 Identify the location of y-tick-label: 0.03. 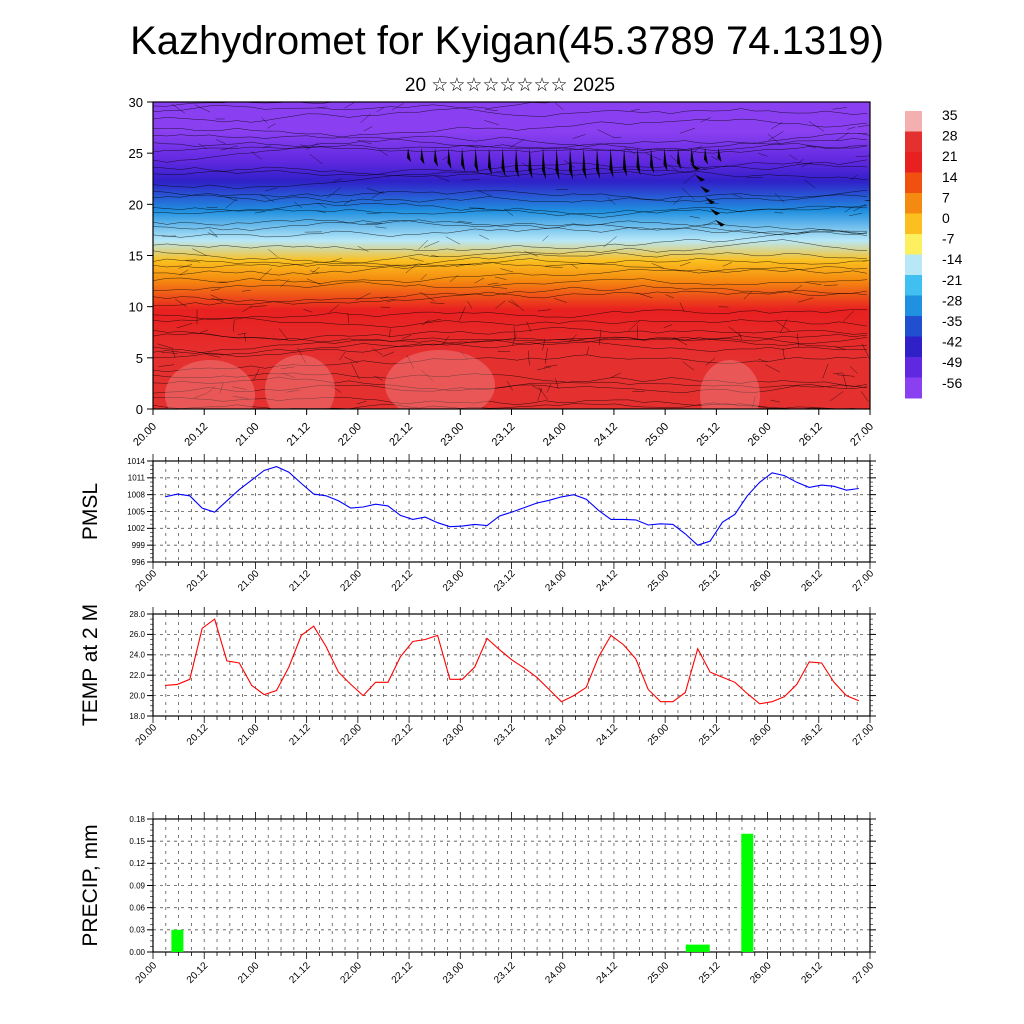
(137, 930).